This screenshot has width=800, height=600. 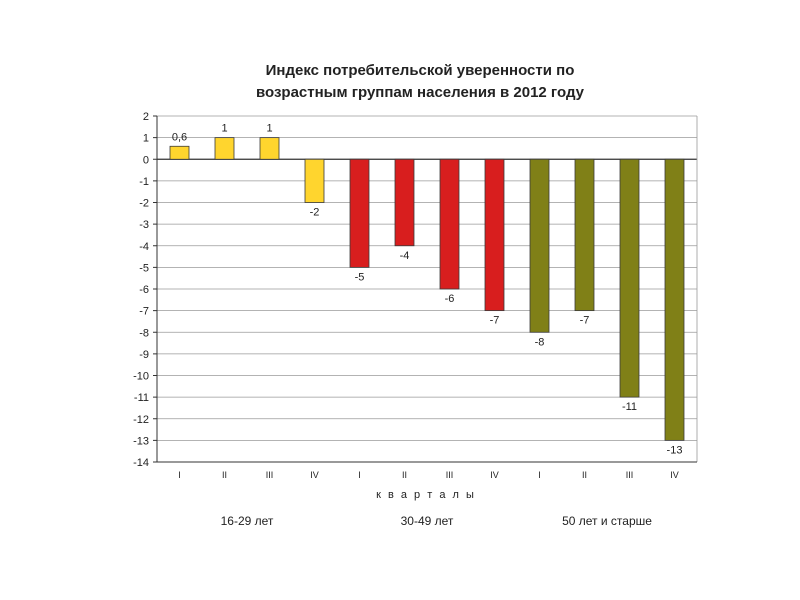 What do you see at coordinates (144, 290) in the screenshot?
I see `y-tick-label: -6` at bounding box center [144, 290].